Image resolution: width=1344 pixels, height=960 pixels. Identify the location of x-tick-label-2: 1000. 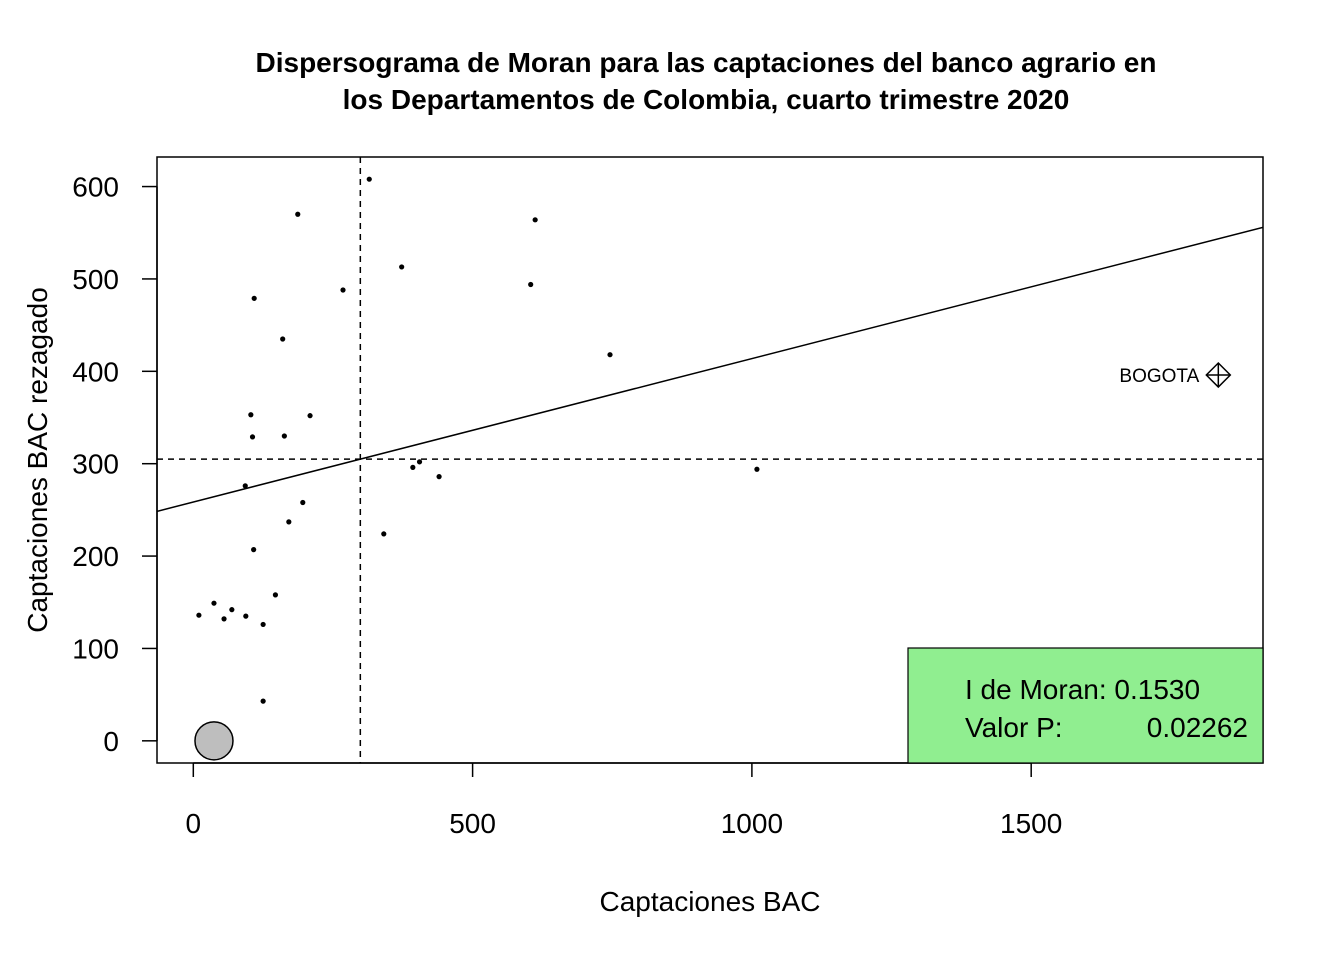
(752, 823).